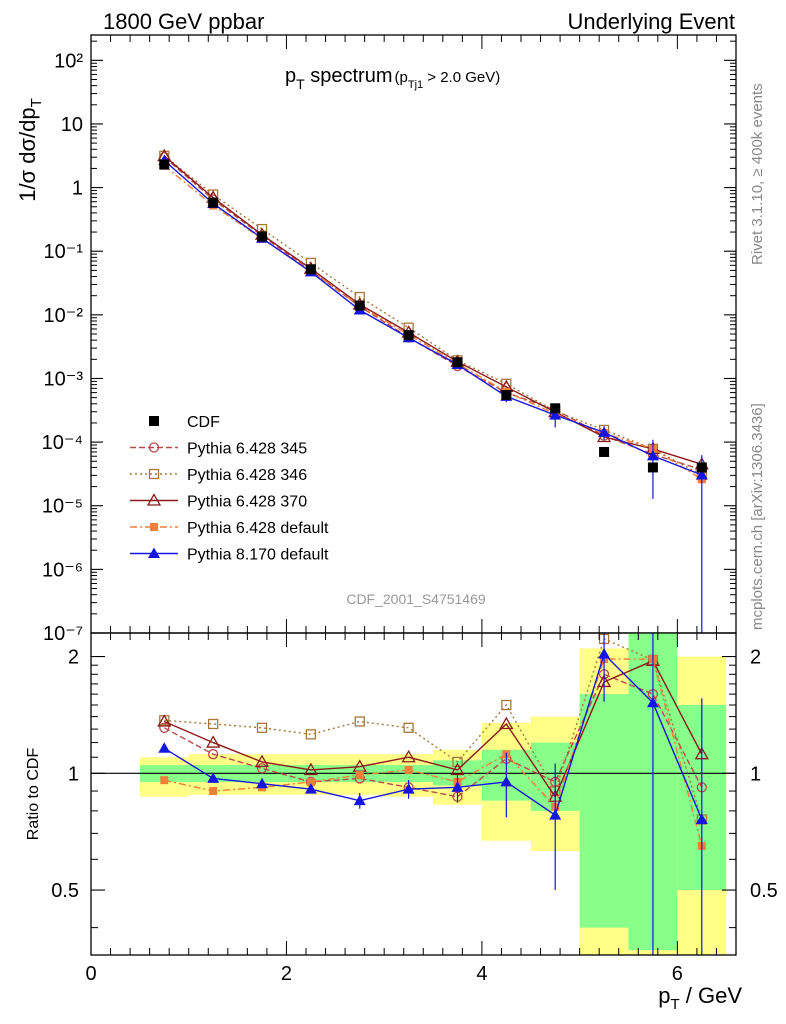 The width and height of the screenshot is (786, 1024). Describe the element at coordinates (755, 658) in the screenshot. I see `ratio-y-tick-label-right: 2` at that location.